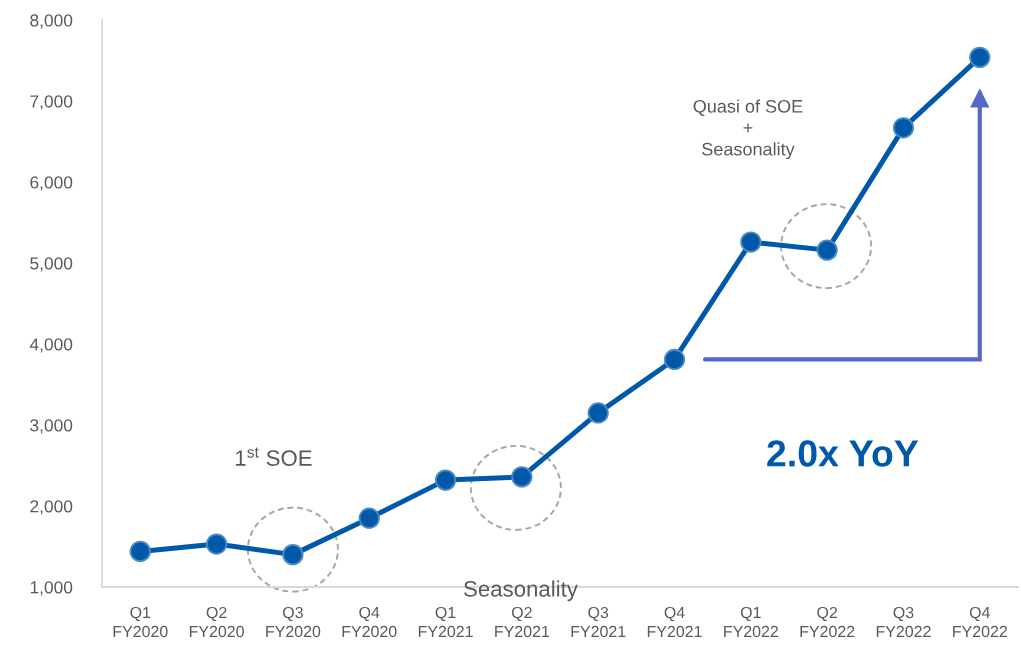 The width and height of the screenshot is (1021, 649). Describe the element at coordinates (748, 129) in the screenshot. I see `annotation: Quasi of SOE + Seasonality` at that location.